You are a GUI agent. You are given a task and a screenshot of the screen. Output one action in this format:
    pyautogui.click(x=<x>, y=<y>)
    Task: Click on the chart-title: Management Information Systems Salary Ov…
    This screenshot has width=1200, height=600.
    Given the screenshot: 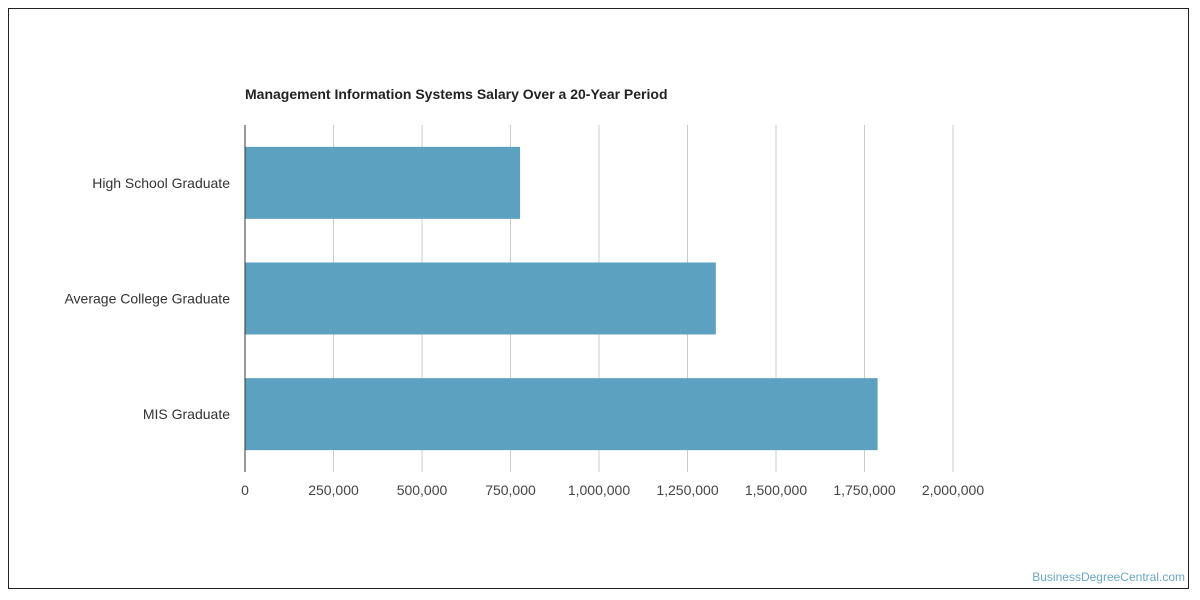 What is the action you would take?
    pyautogui.click(x=456, y=94)
    